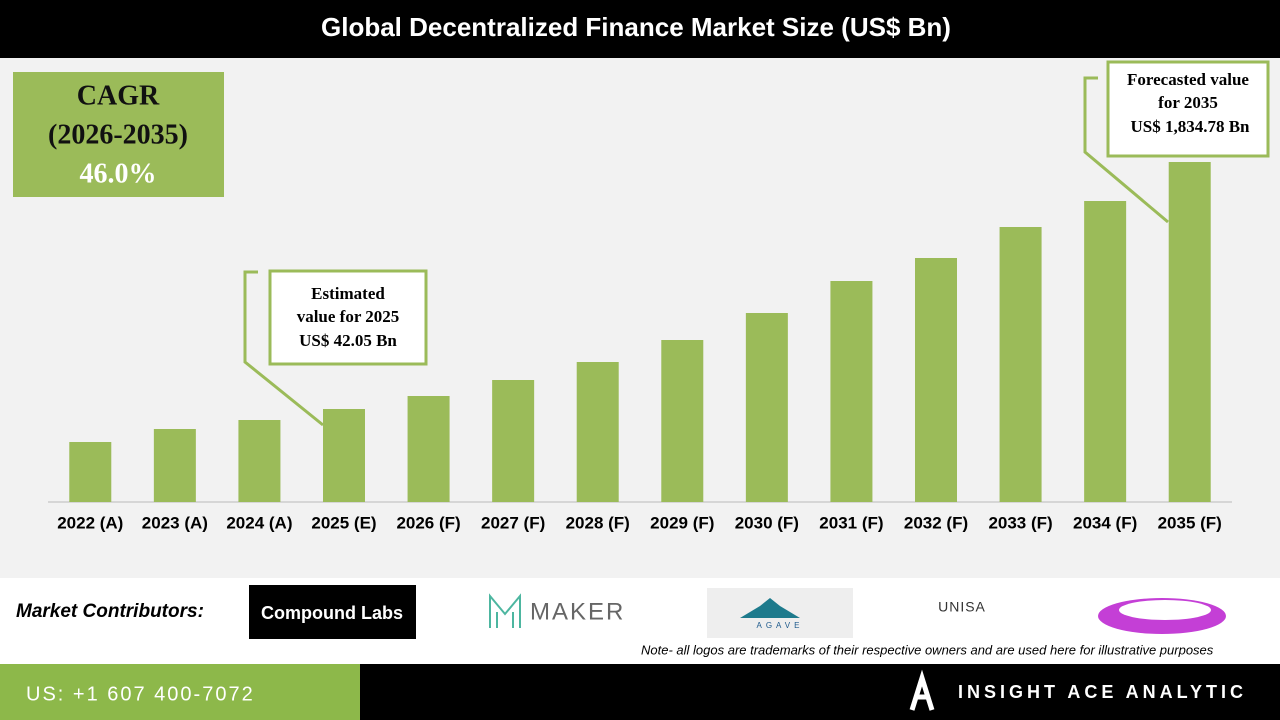 The width and height of the screenshot is (1280, 720). What do you see at coordinates (1020, 522) in the screenshot?
I see `x-tick-label: 2033 (F)` at bounding box center [1020, 522].